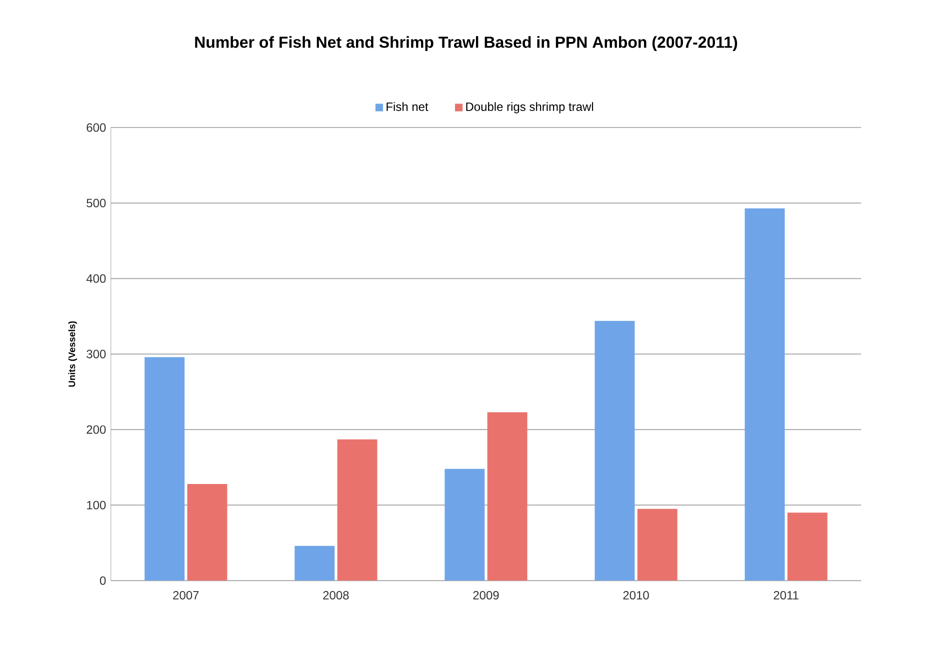 This screenshot has width=932, height=650. Describe the element at coordinates (103, 580) in the screenshot. I see `y-tick-label: 0` at that location.